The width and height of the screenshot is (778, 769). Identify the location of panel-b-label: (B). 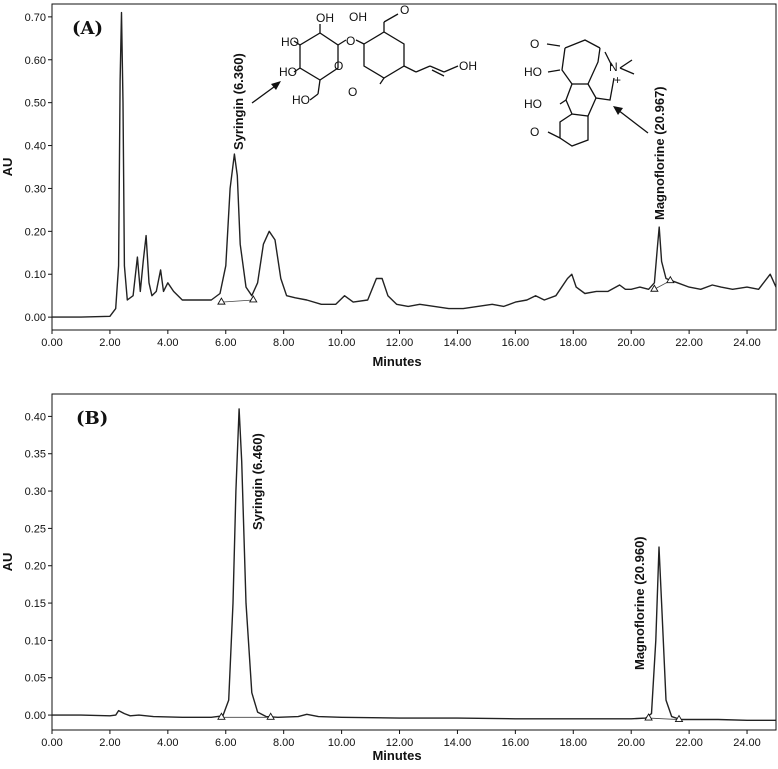
(92, 418).